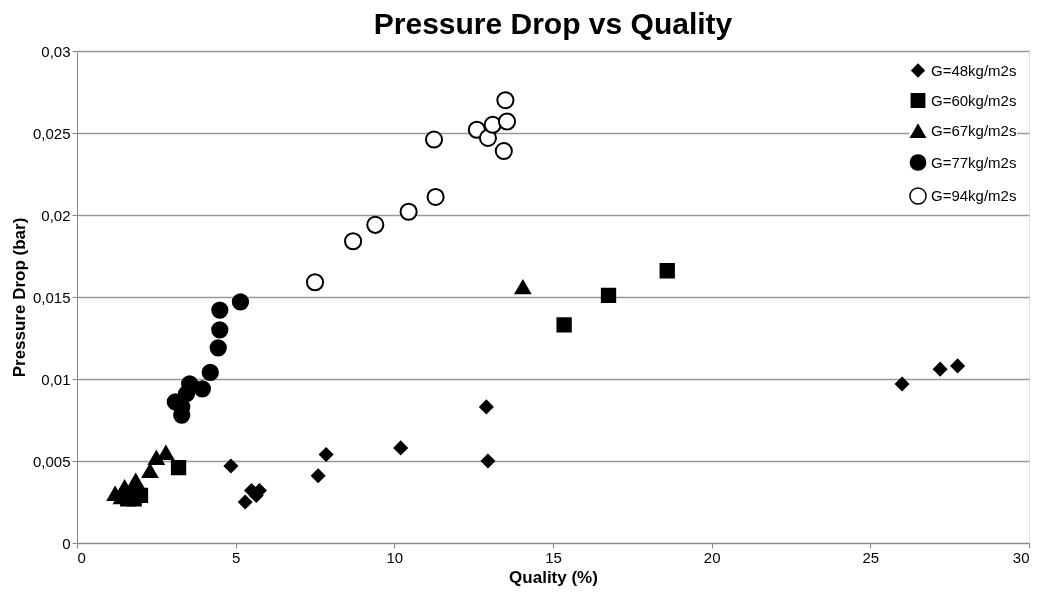 The width and height of the screenshot is (1060, 614). What do you see at coordinates (51, 297) in the screenshot?
I see `y-tick-label: 0,015` at bounding box center [51, 297].